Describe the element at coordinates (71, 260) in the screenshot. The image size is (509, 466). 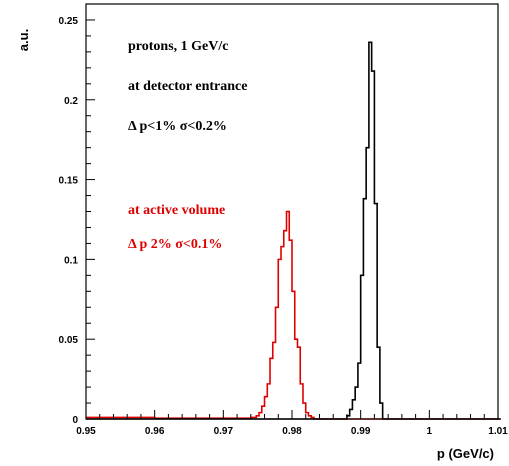
I see `y-tick-label: 0.1` at that location.